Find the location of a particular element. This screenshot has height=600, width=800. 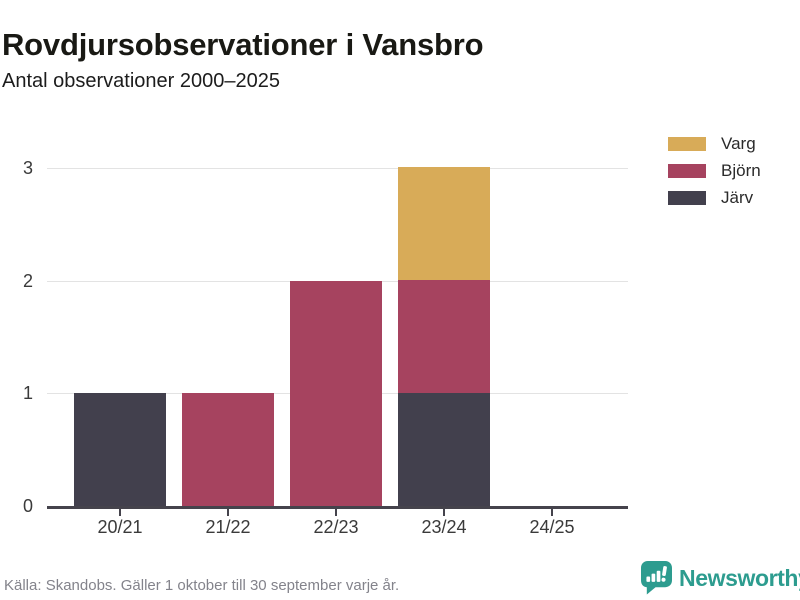

y-tick-label-1: 1 is located at coordinates (27, 393).